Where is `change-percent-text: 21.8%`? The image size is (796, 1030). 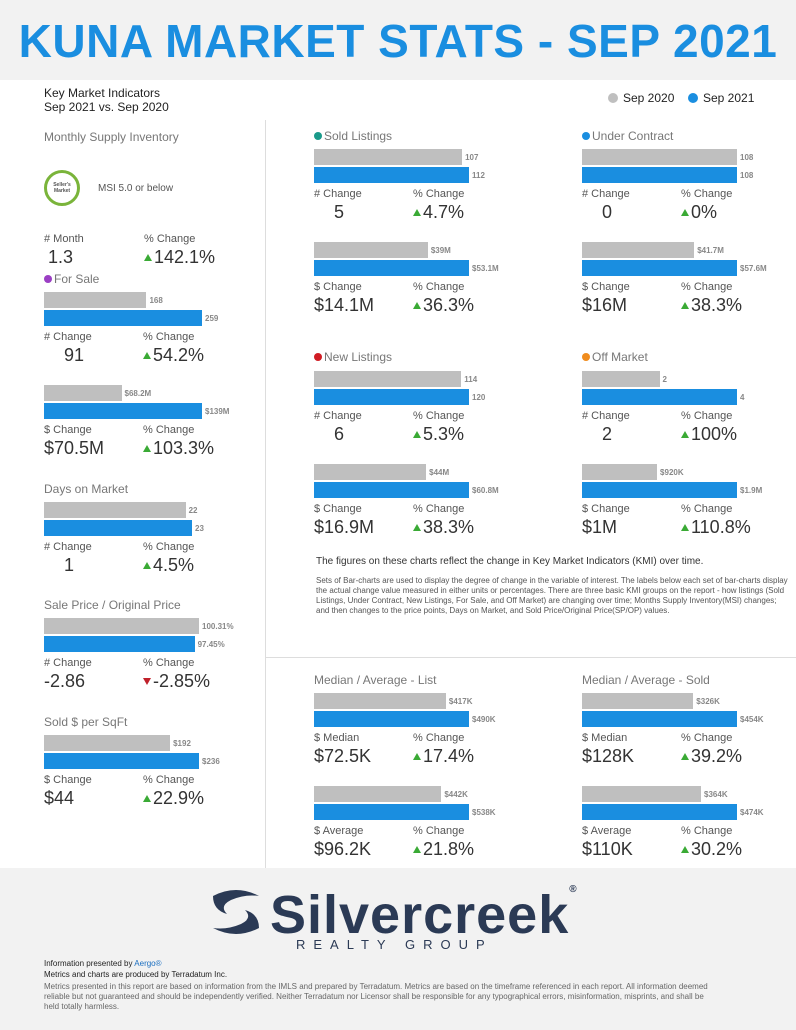
change-percent-text: 21.8% is located at coordinates (449, 849).